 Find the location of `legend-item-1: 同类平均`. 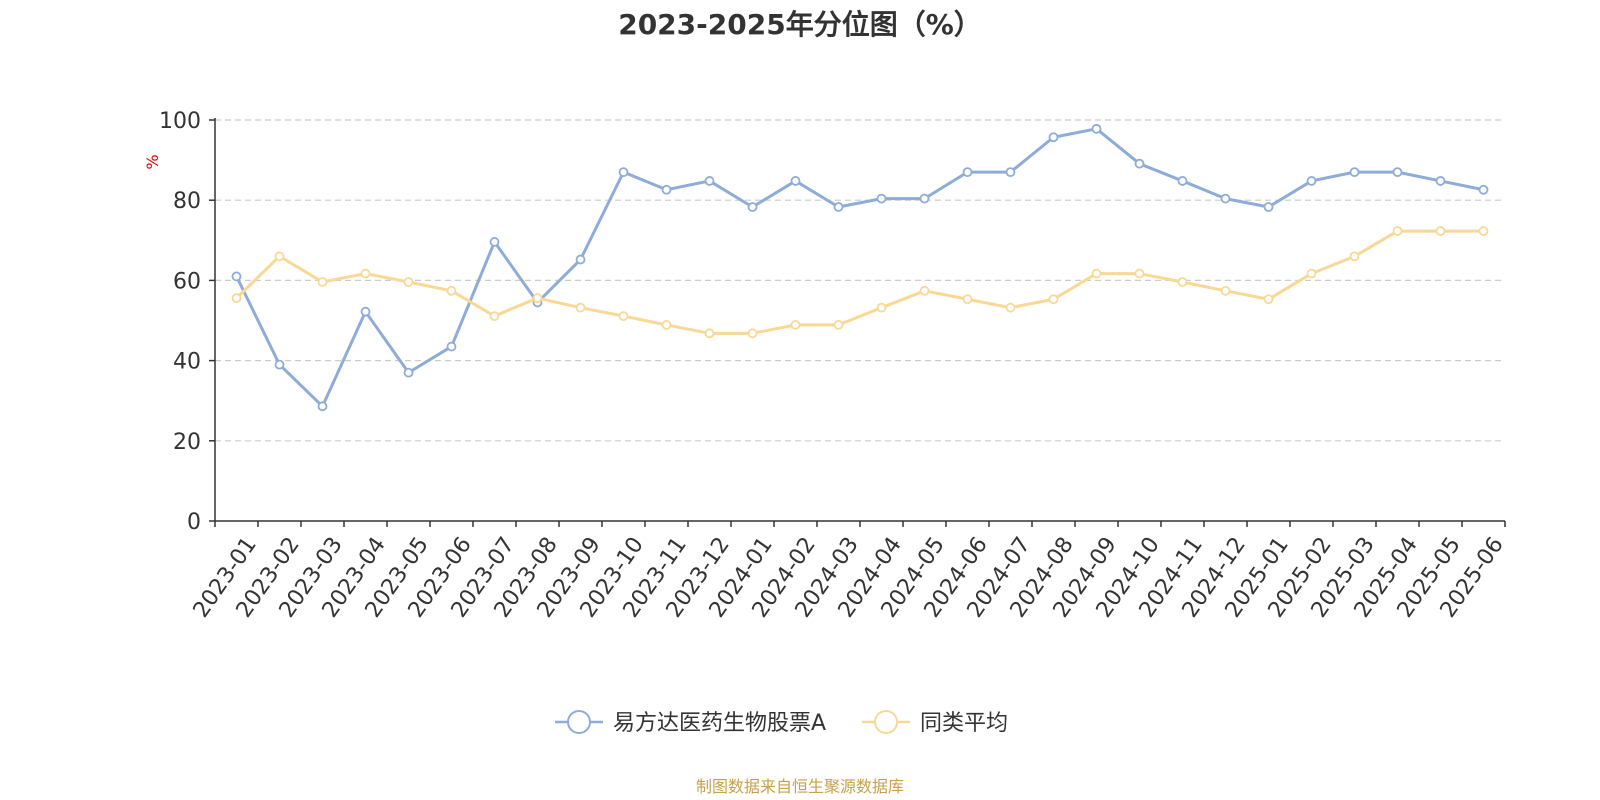

legend-item-1: 同类平均 is located at coordinates (935, 723).